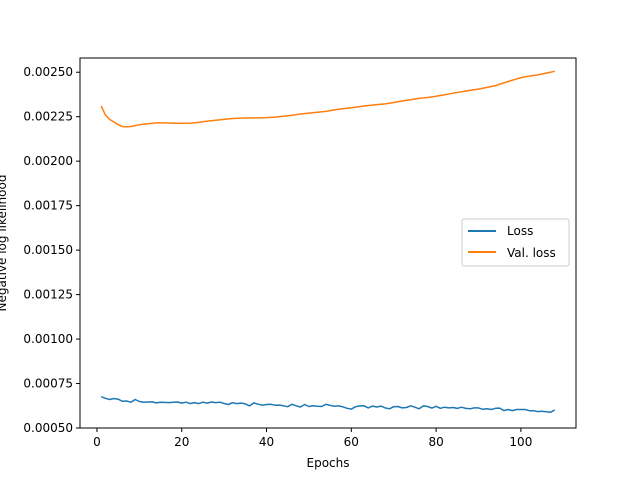 The image size is (640, 480). What do you see at coordinates (435, 442) in the screenshot?
I see `x-tick-label: 80` at bounding box center [435, 442].